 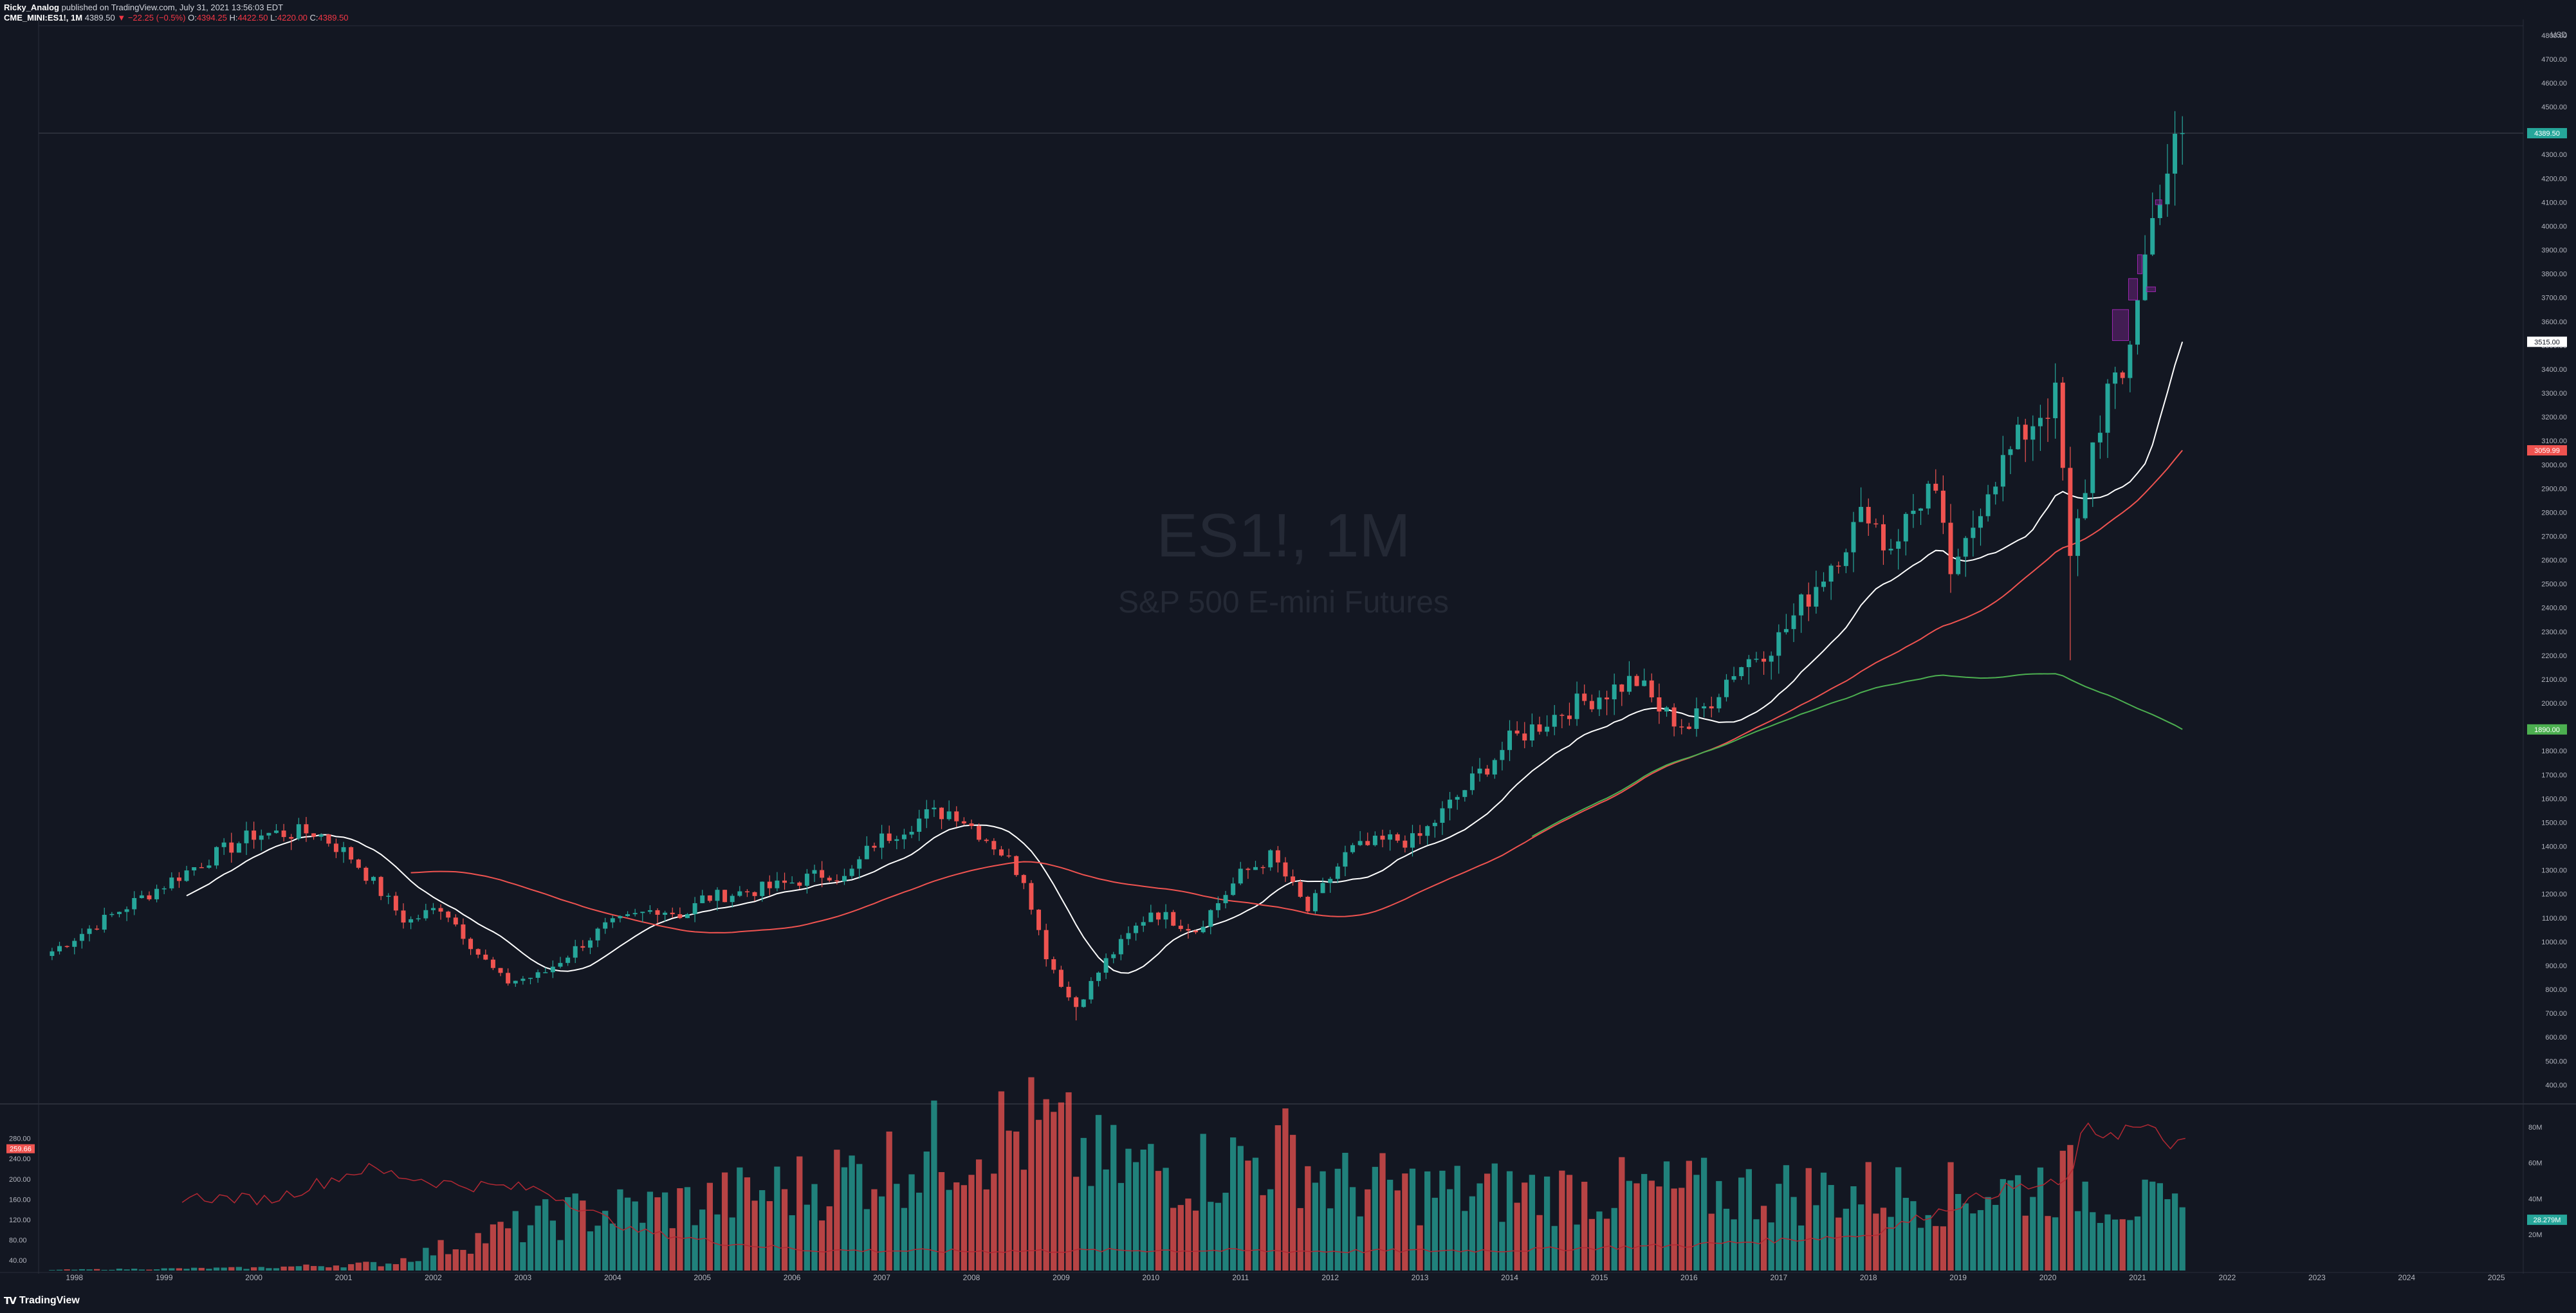 I want to click on oscillator-tick-label: 200.00, so click(x=20, y=1180).